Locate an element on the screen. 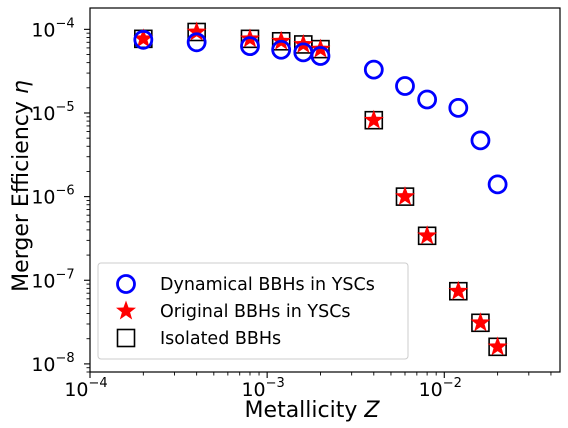 This screenshot has width=568, height=428. y-tick-label: 10⁻⁵ is located at coordinates (52, 112).